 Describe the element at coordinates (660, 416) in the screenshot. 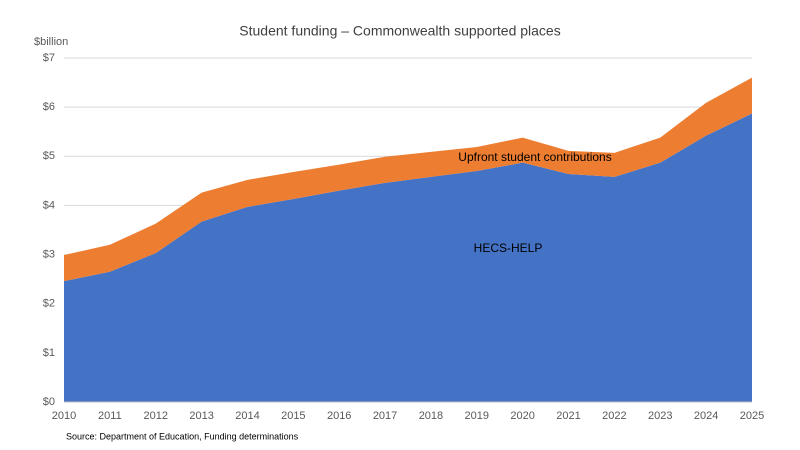

I see `x-tick-label: 2023` at that location.